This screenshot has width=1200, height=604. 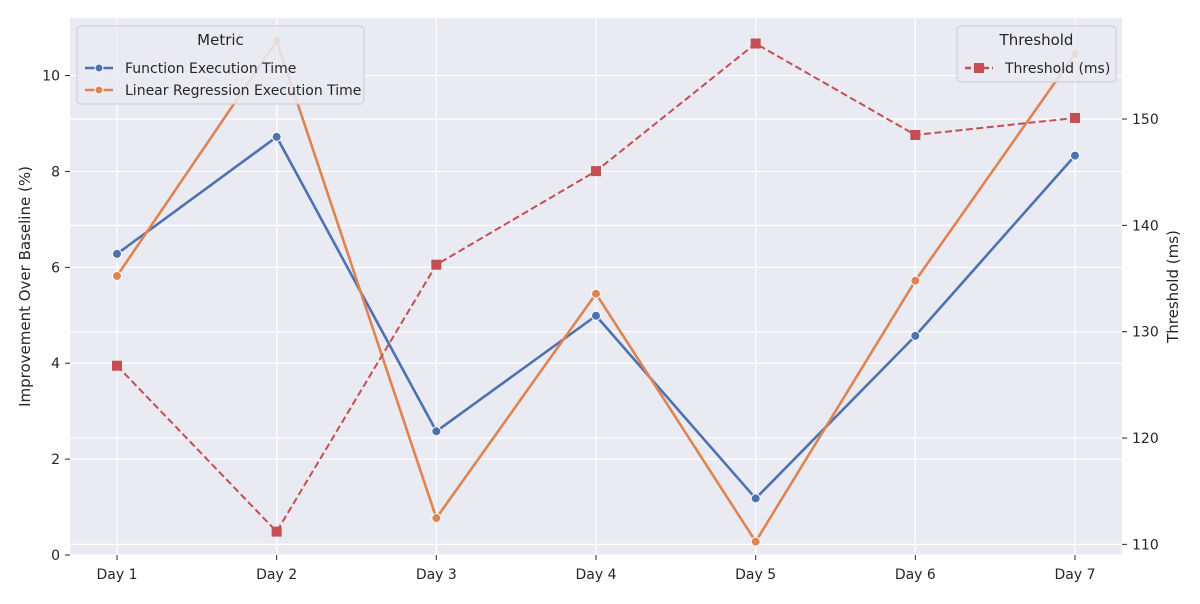 I want to click on legend-entry-label: Function Execution Time, so click(x=210, y=69).